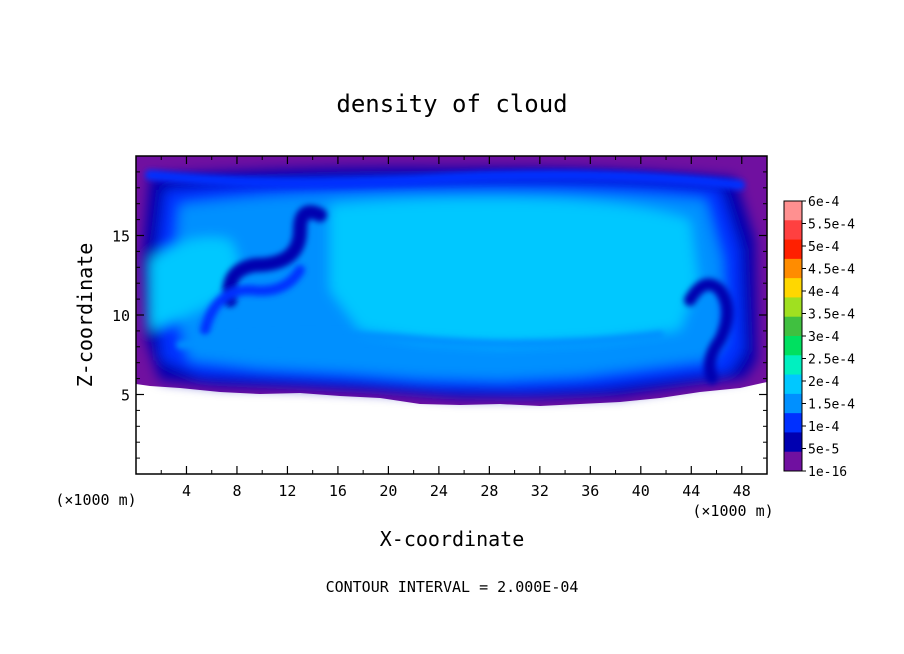 The image size is (904, 654). Describe the element at coordinates (194, 283) in the screenshot. I see `cloud-layer-high-left` at that location.